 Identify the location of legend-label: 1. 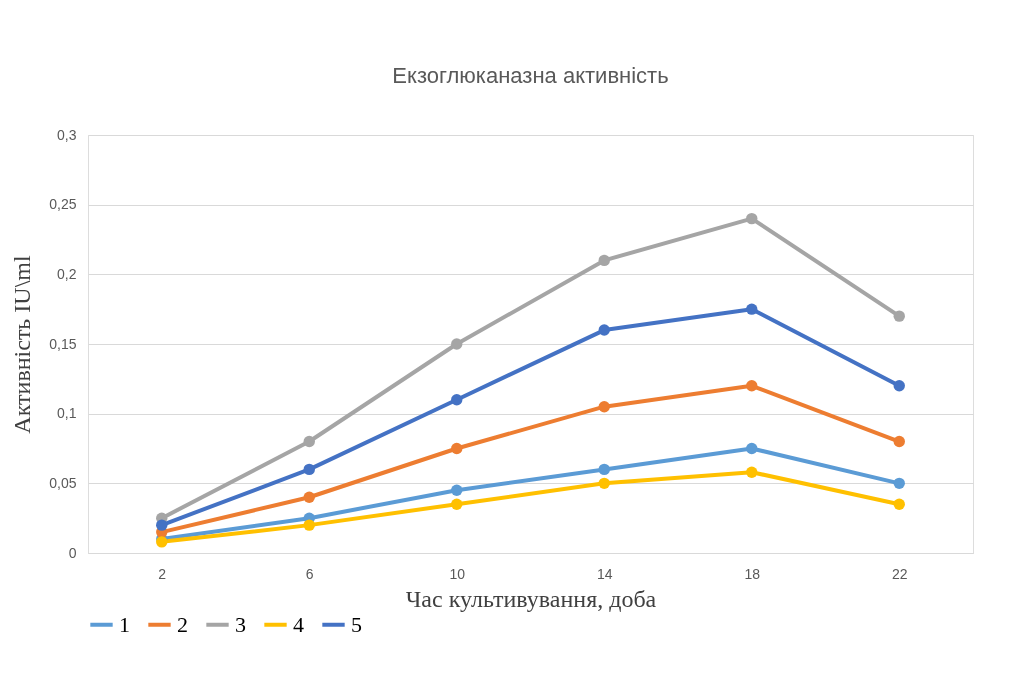
(124, 624).